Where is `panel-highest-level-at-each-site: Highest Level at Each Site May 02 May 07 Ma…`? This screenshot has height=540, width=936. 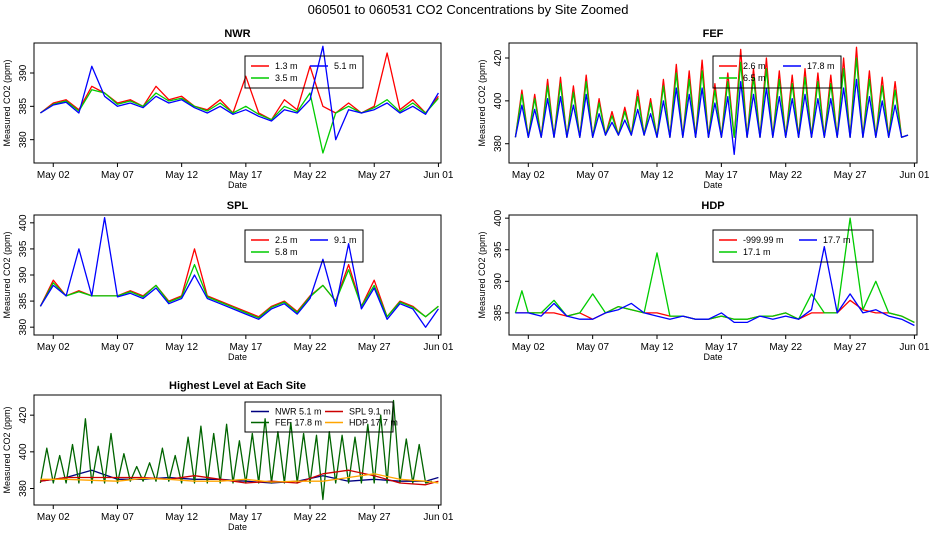 panel-highest-level-at-each-site: Highest Level at Each Site May 02 May 07 Ma… is located at coordinates (228, 456).